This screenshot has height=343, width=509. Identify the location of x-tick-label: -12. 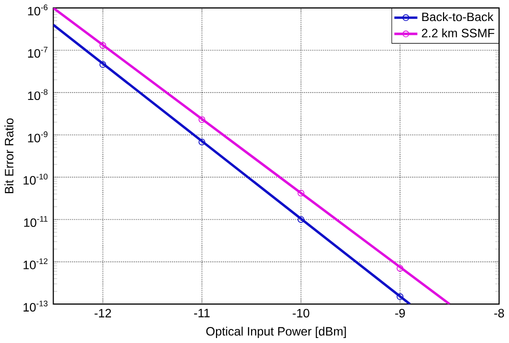
(102, 313).